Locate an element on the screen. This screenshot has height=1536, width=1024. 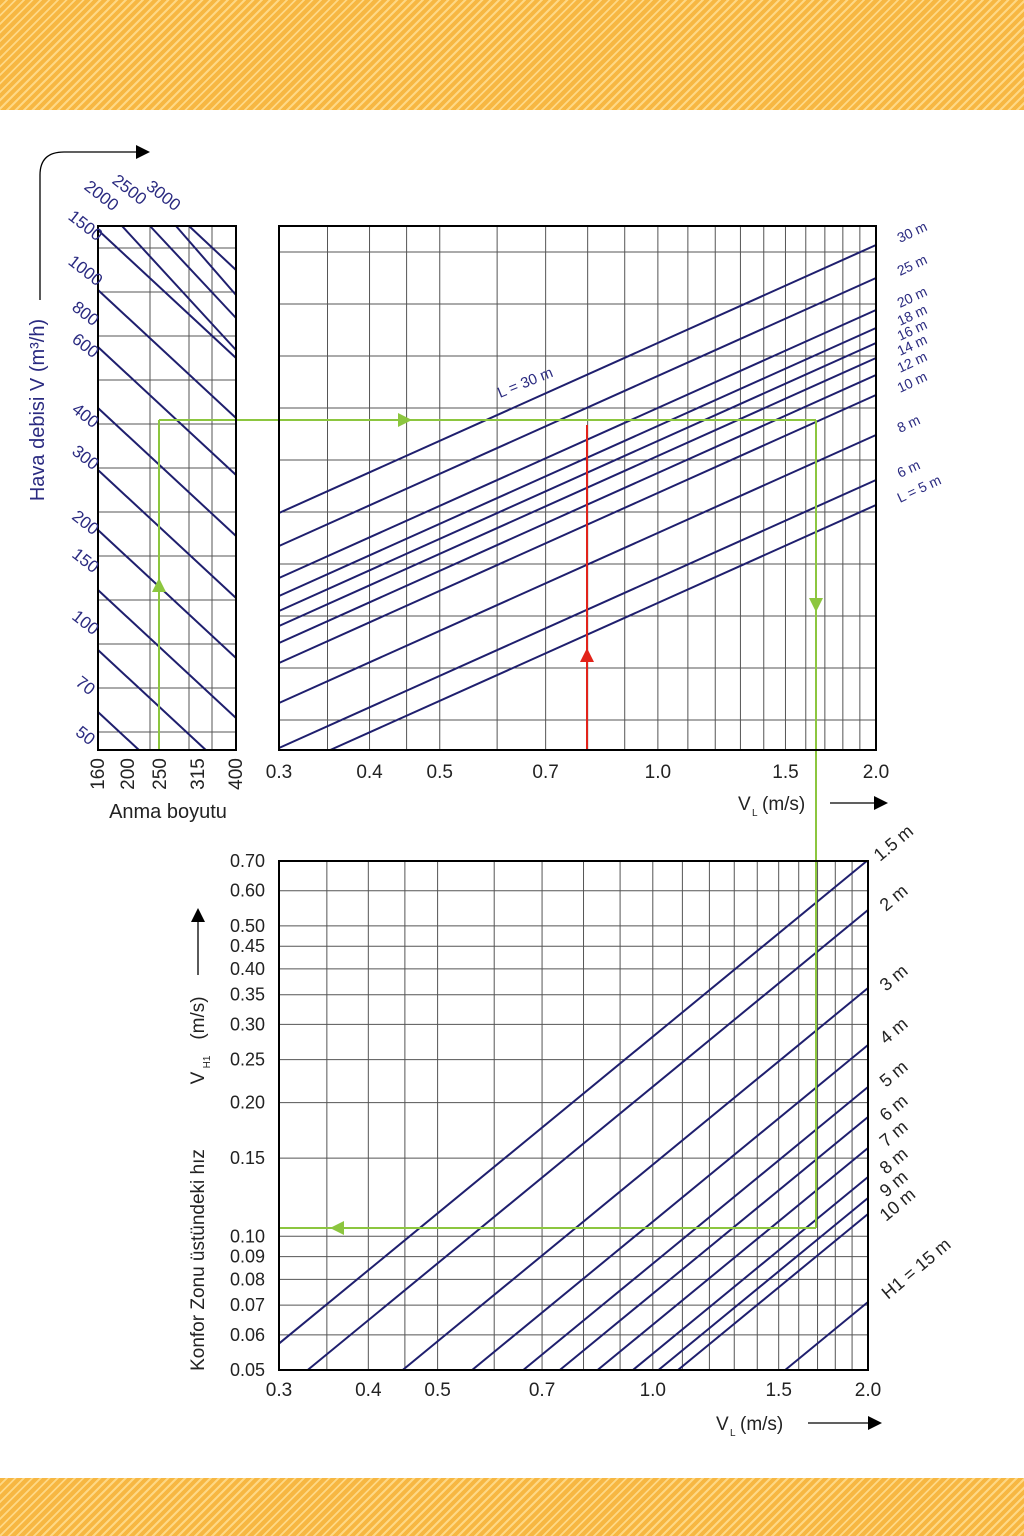
panel-c-y-tick: 0.07 is located at coordinates (247, 1305).